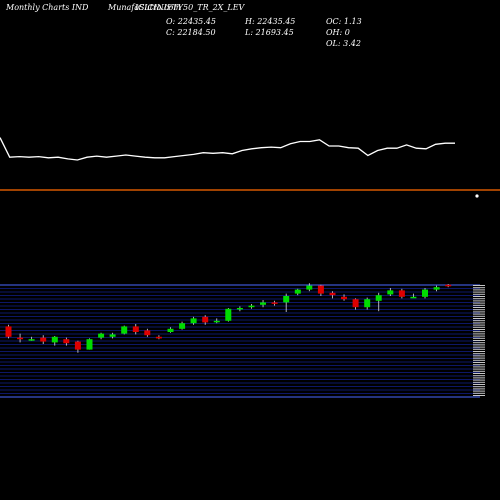 This screenshot has height=500, width=500. I want to click on price-line-panel, so click(227, 149).